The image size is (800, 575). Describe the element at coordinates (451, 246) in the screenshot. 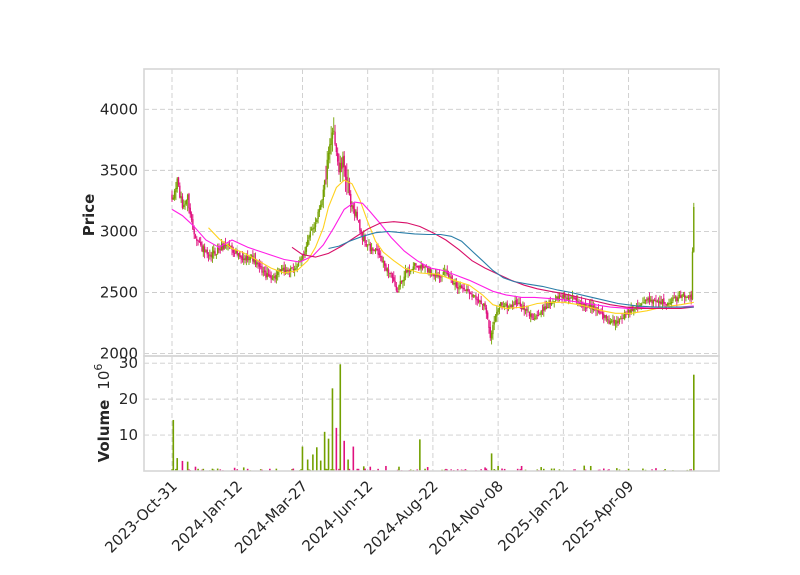

I see `moving-average-line` at that location.